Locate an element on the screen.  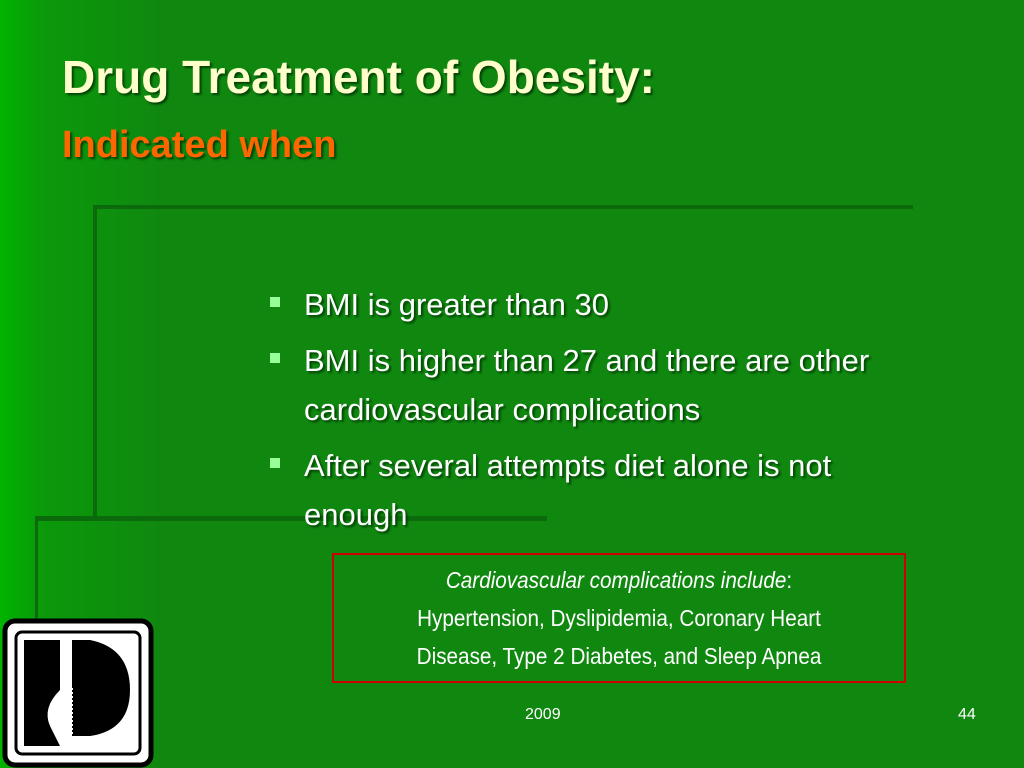
note-lead: Cardiovascular complications include is located at coordinates (616, 580).